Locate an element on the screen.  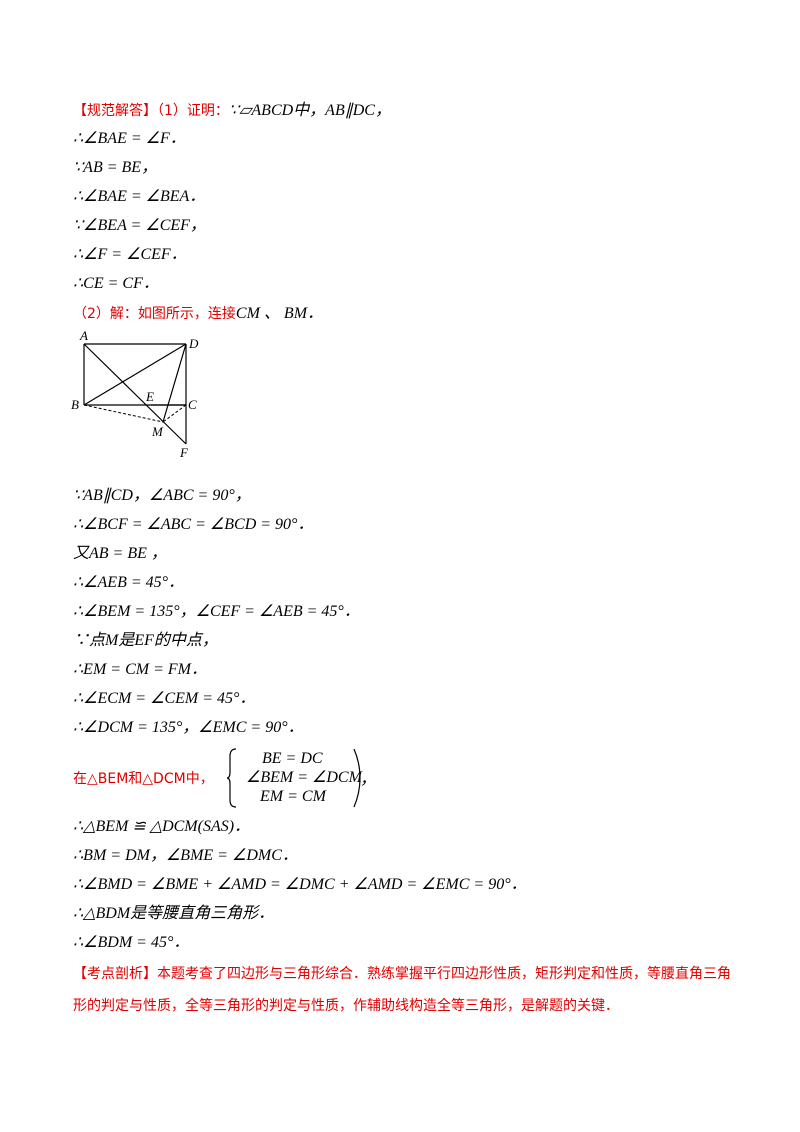
part1-given: ∵▱ABCD中，AB∥DC， is located at coordinates (309, 110).